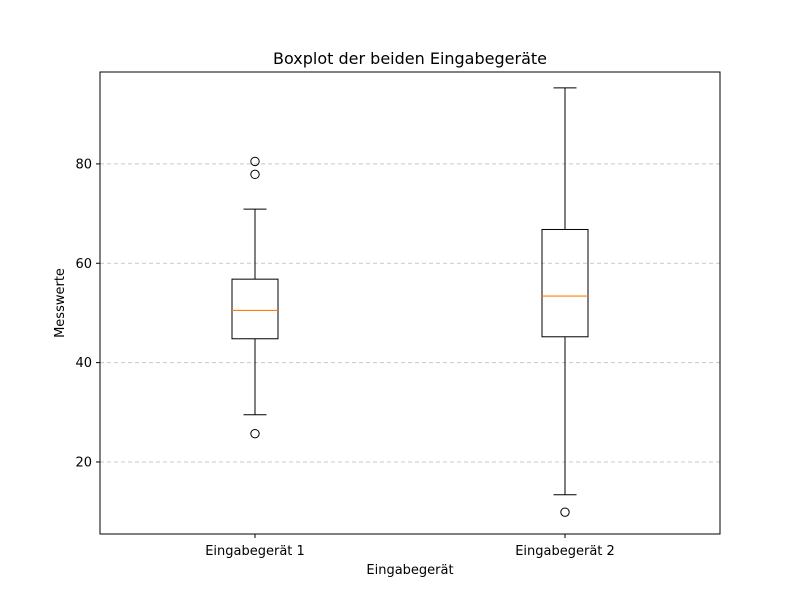 This screenshot has height=600, width=800. Describe the element at coordinates (87, 313) in the screenshot. I see `y-axis-ticks: 20 40 60 80` at that location.